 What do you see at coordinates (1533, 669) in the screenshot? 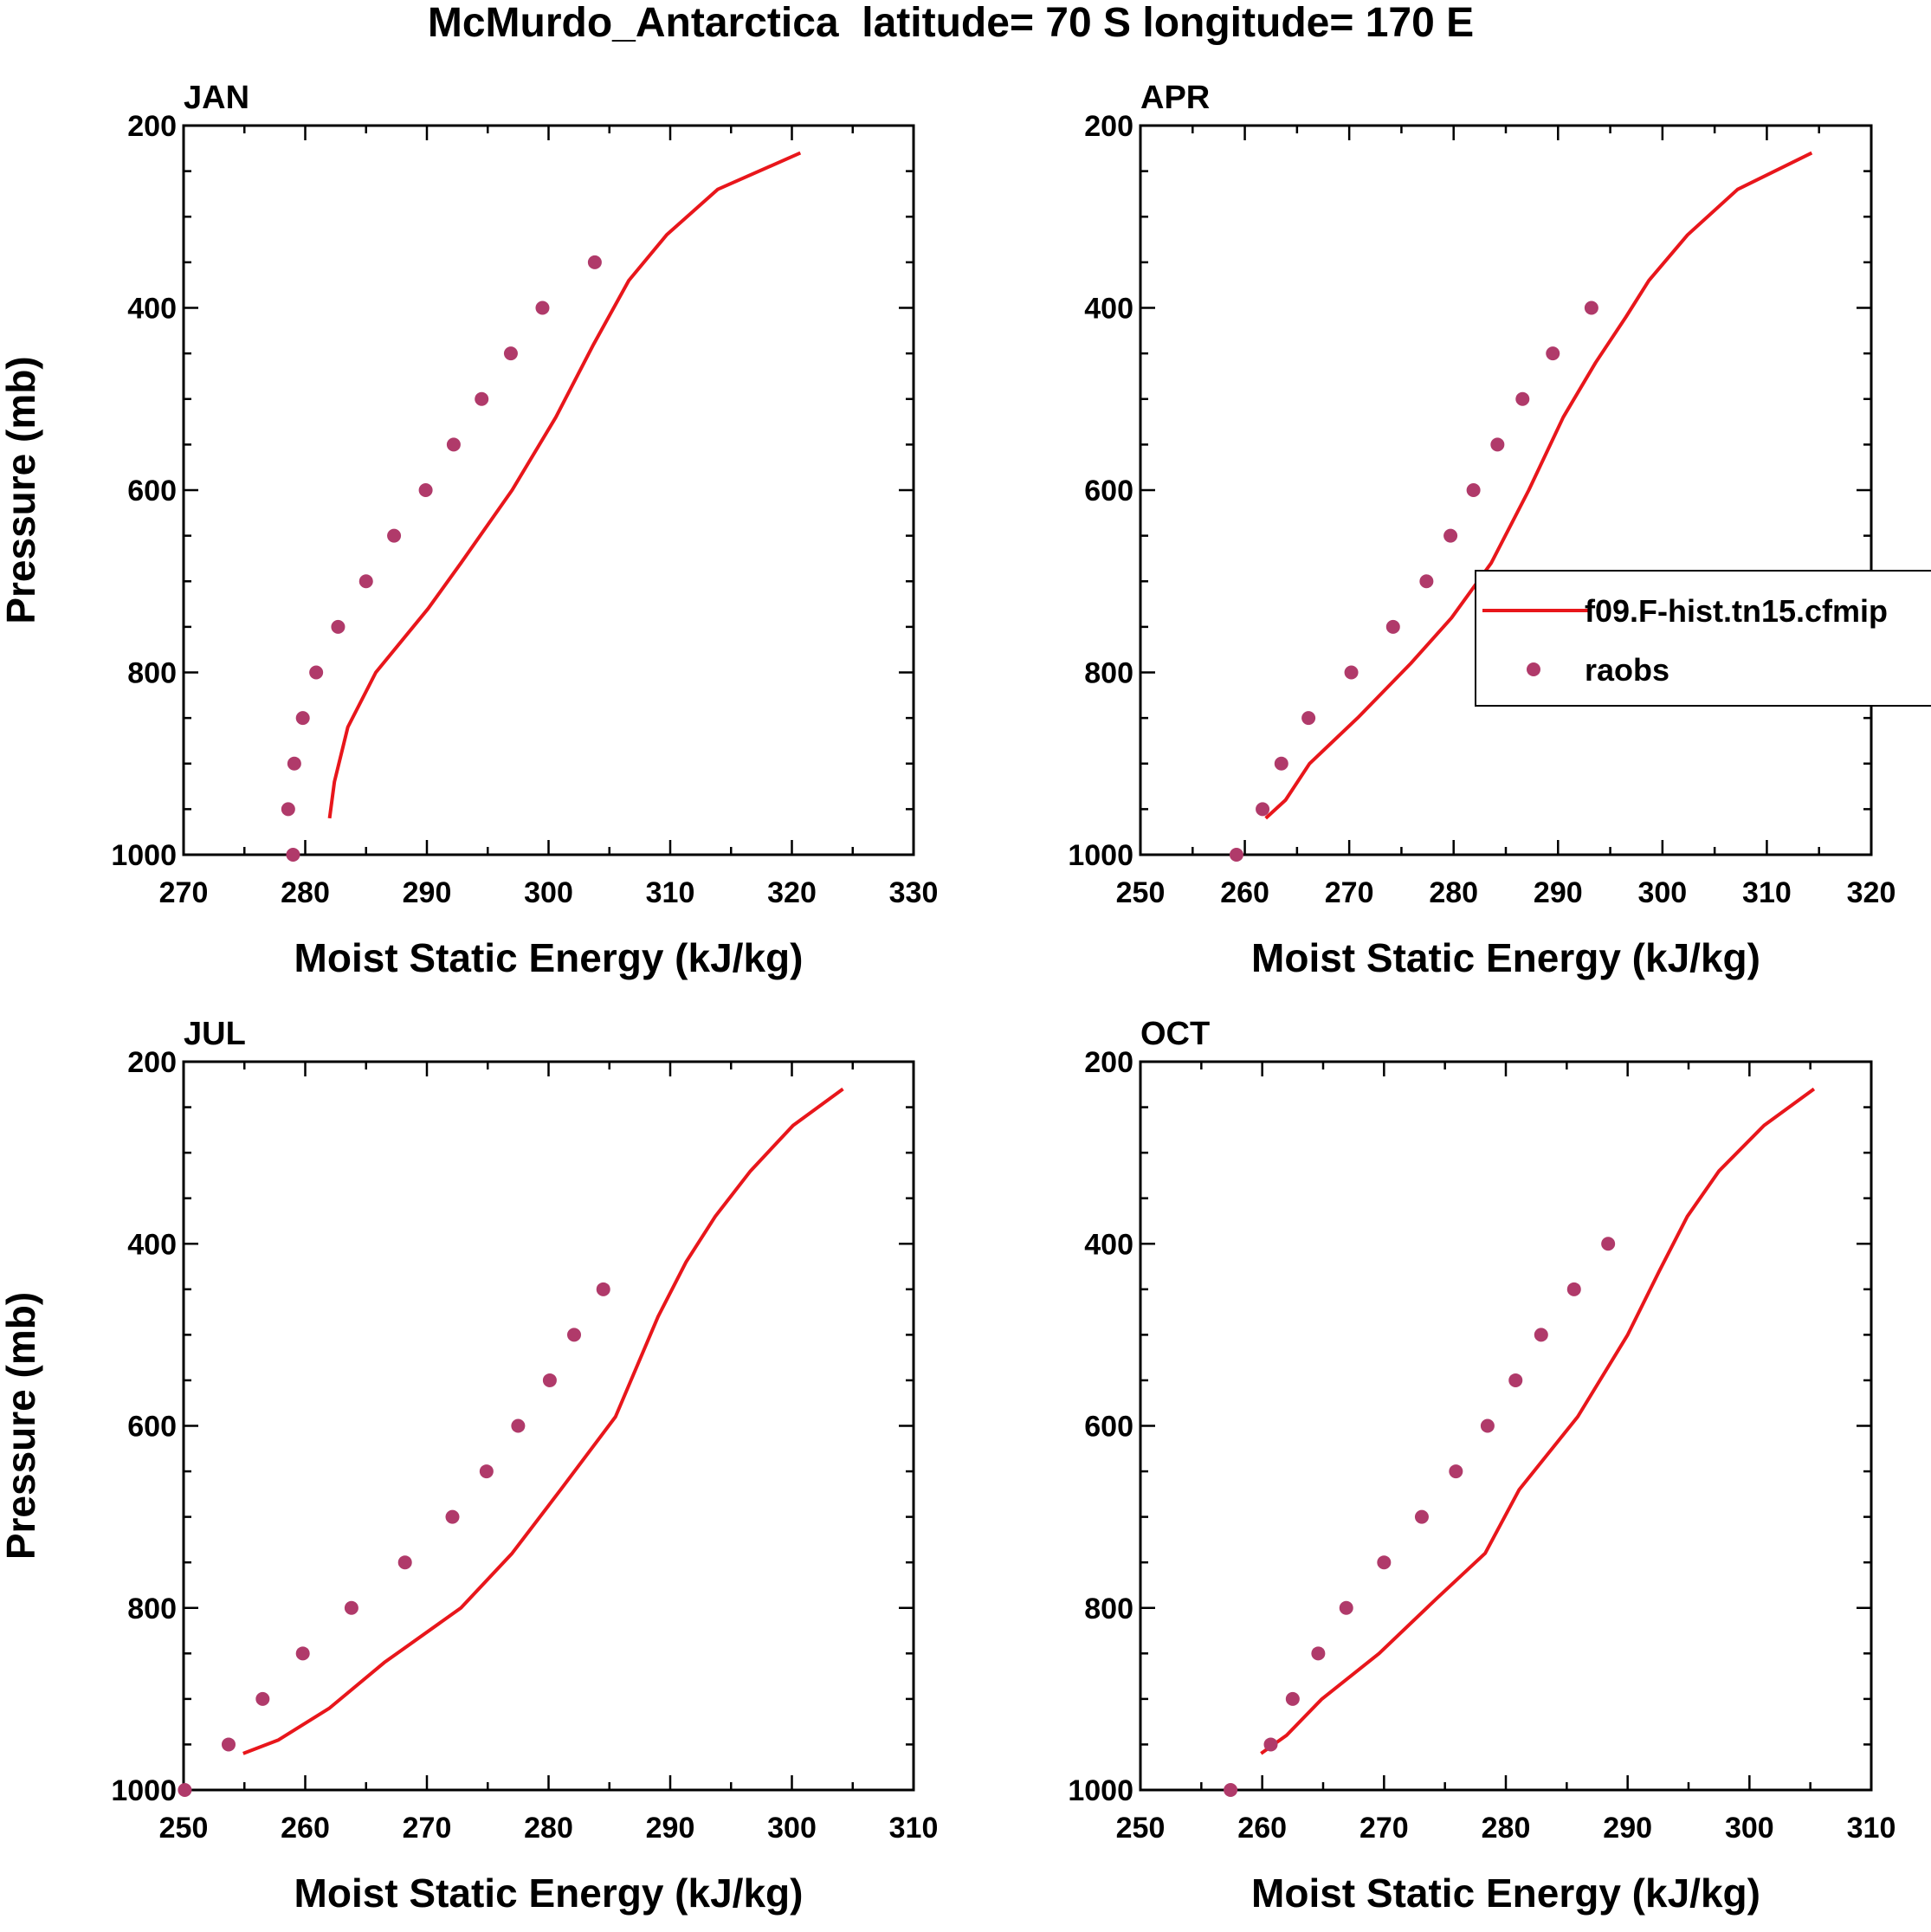
I see `legend-marker-swatch` at bounding box center [1533, 669].